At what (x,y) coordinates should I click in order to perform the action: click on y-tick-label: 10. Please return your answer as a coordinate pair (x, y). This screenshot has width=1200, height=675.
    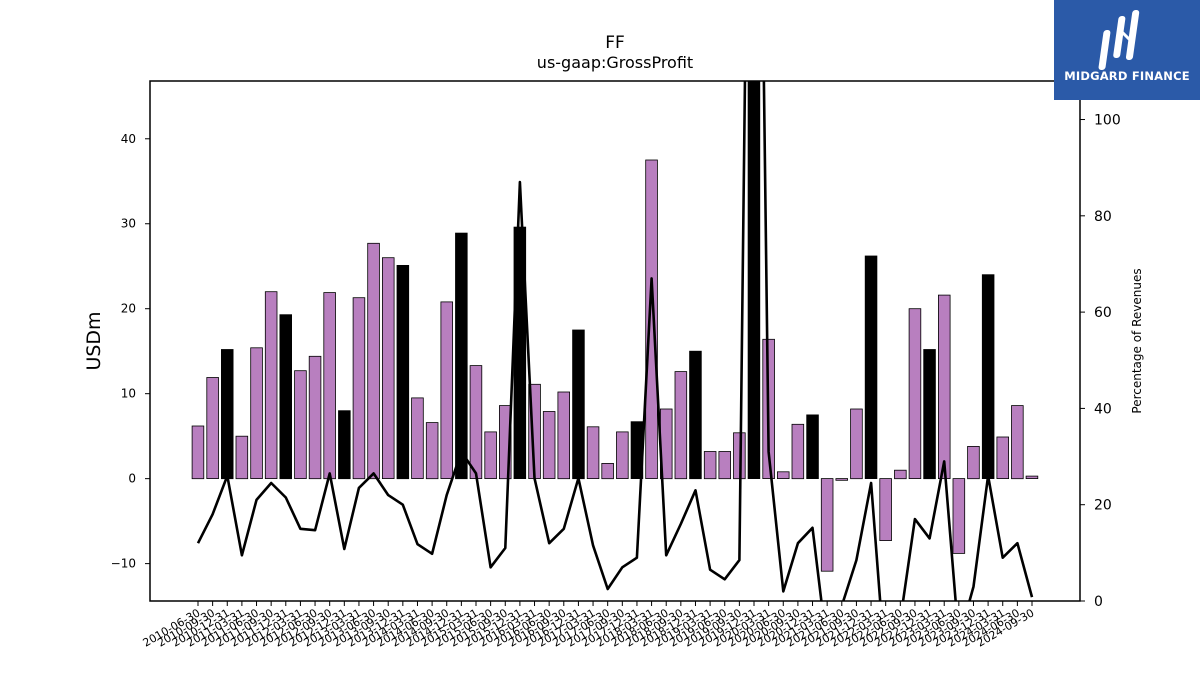
    Looking at the image, I should click on (128, 394).